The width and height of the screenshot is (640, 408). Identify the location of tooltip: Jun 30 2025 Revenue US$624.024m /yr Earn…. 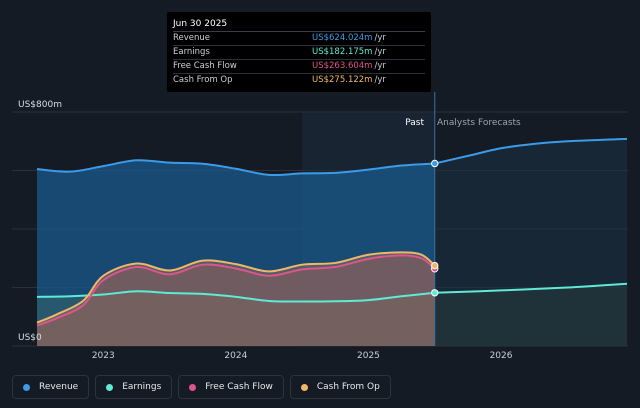
(299, 52).